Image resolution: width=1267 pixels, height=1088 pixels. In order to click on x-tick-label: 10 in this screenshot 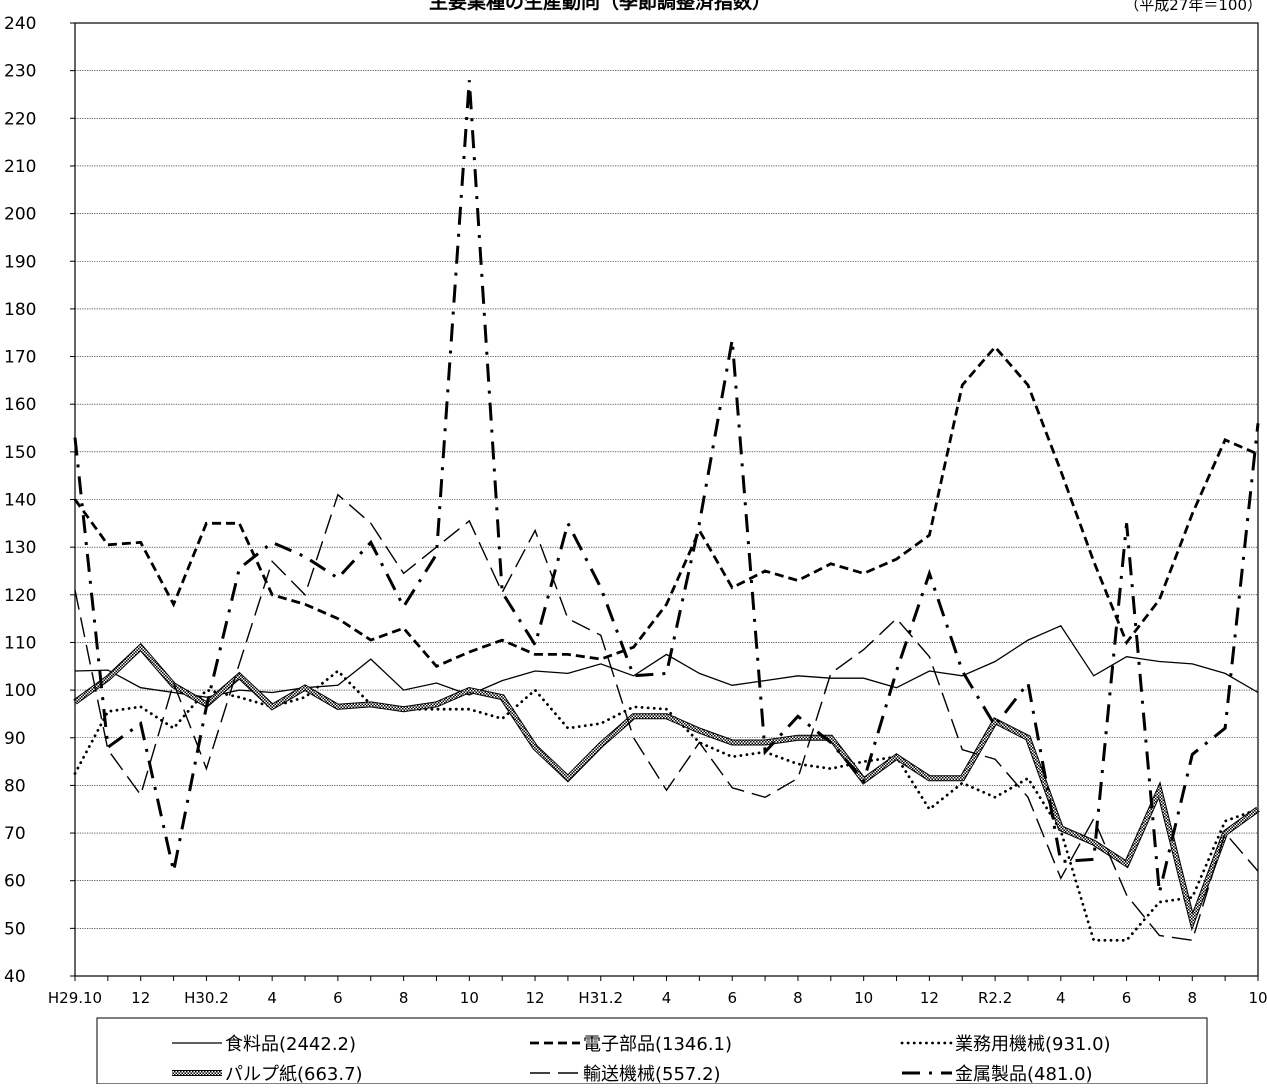, I will do `click(863, 998)`.